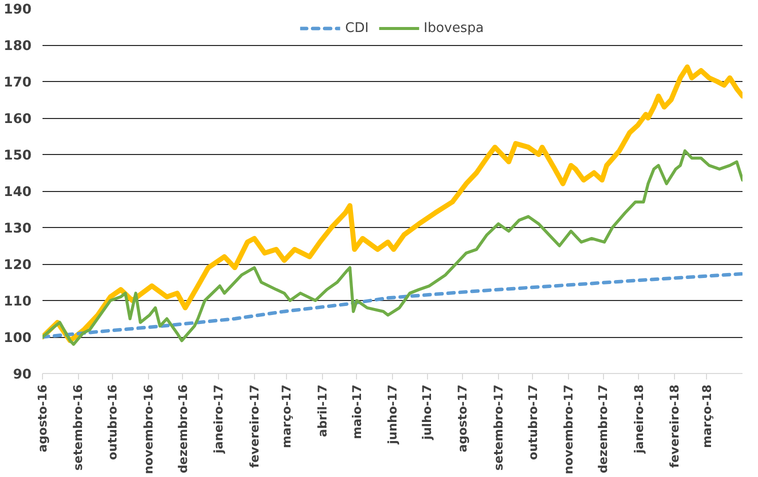 The image size is (758, 477). What do you see at coordinates (569, 429) in the screenshot?
I see `x-tick-label: novembro-17` at bounding box center [569, 429].